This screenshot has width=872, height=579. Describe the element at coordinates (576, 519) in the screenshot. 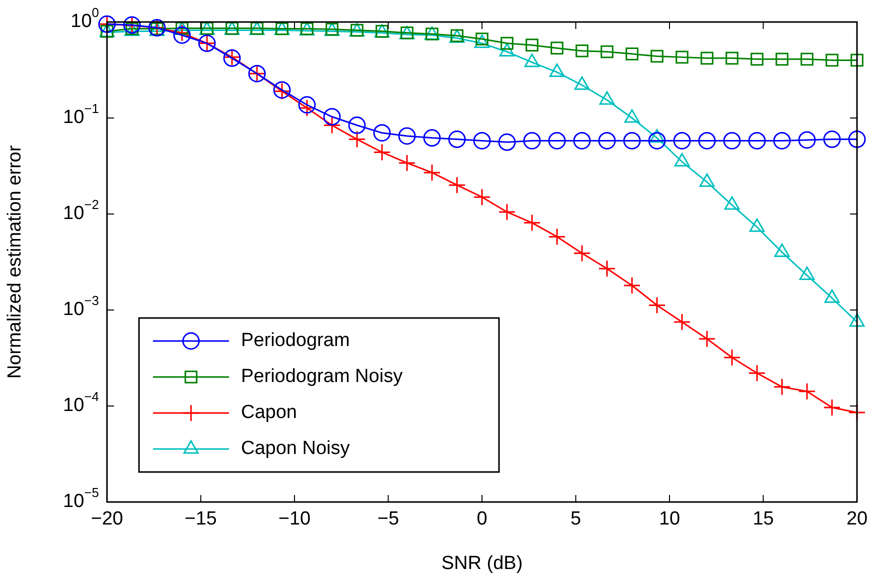

I see `x-tick-label: 5` at that location.